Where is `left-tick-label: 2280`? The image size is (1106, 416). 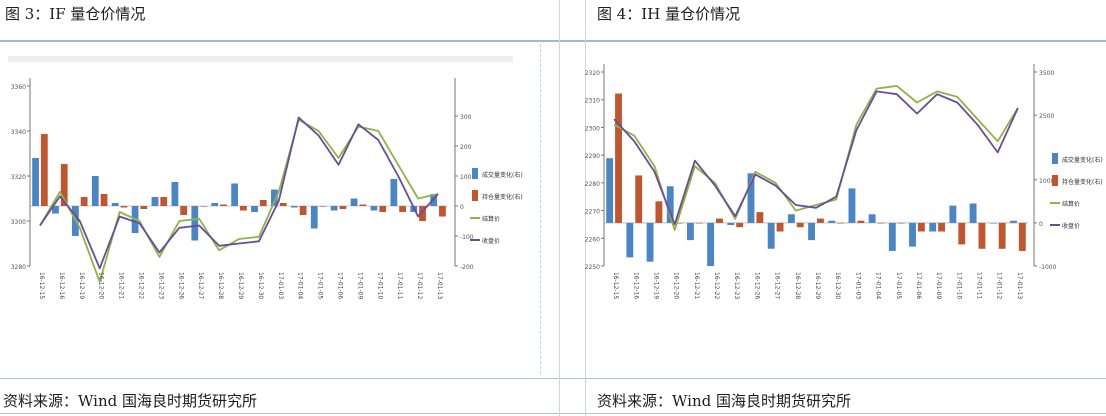 left-tick-label: 2280 is located at coordinates (592, 184).